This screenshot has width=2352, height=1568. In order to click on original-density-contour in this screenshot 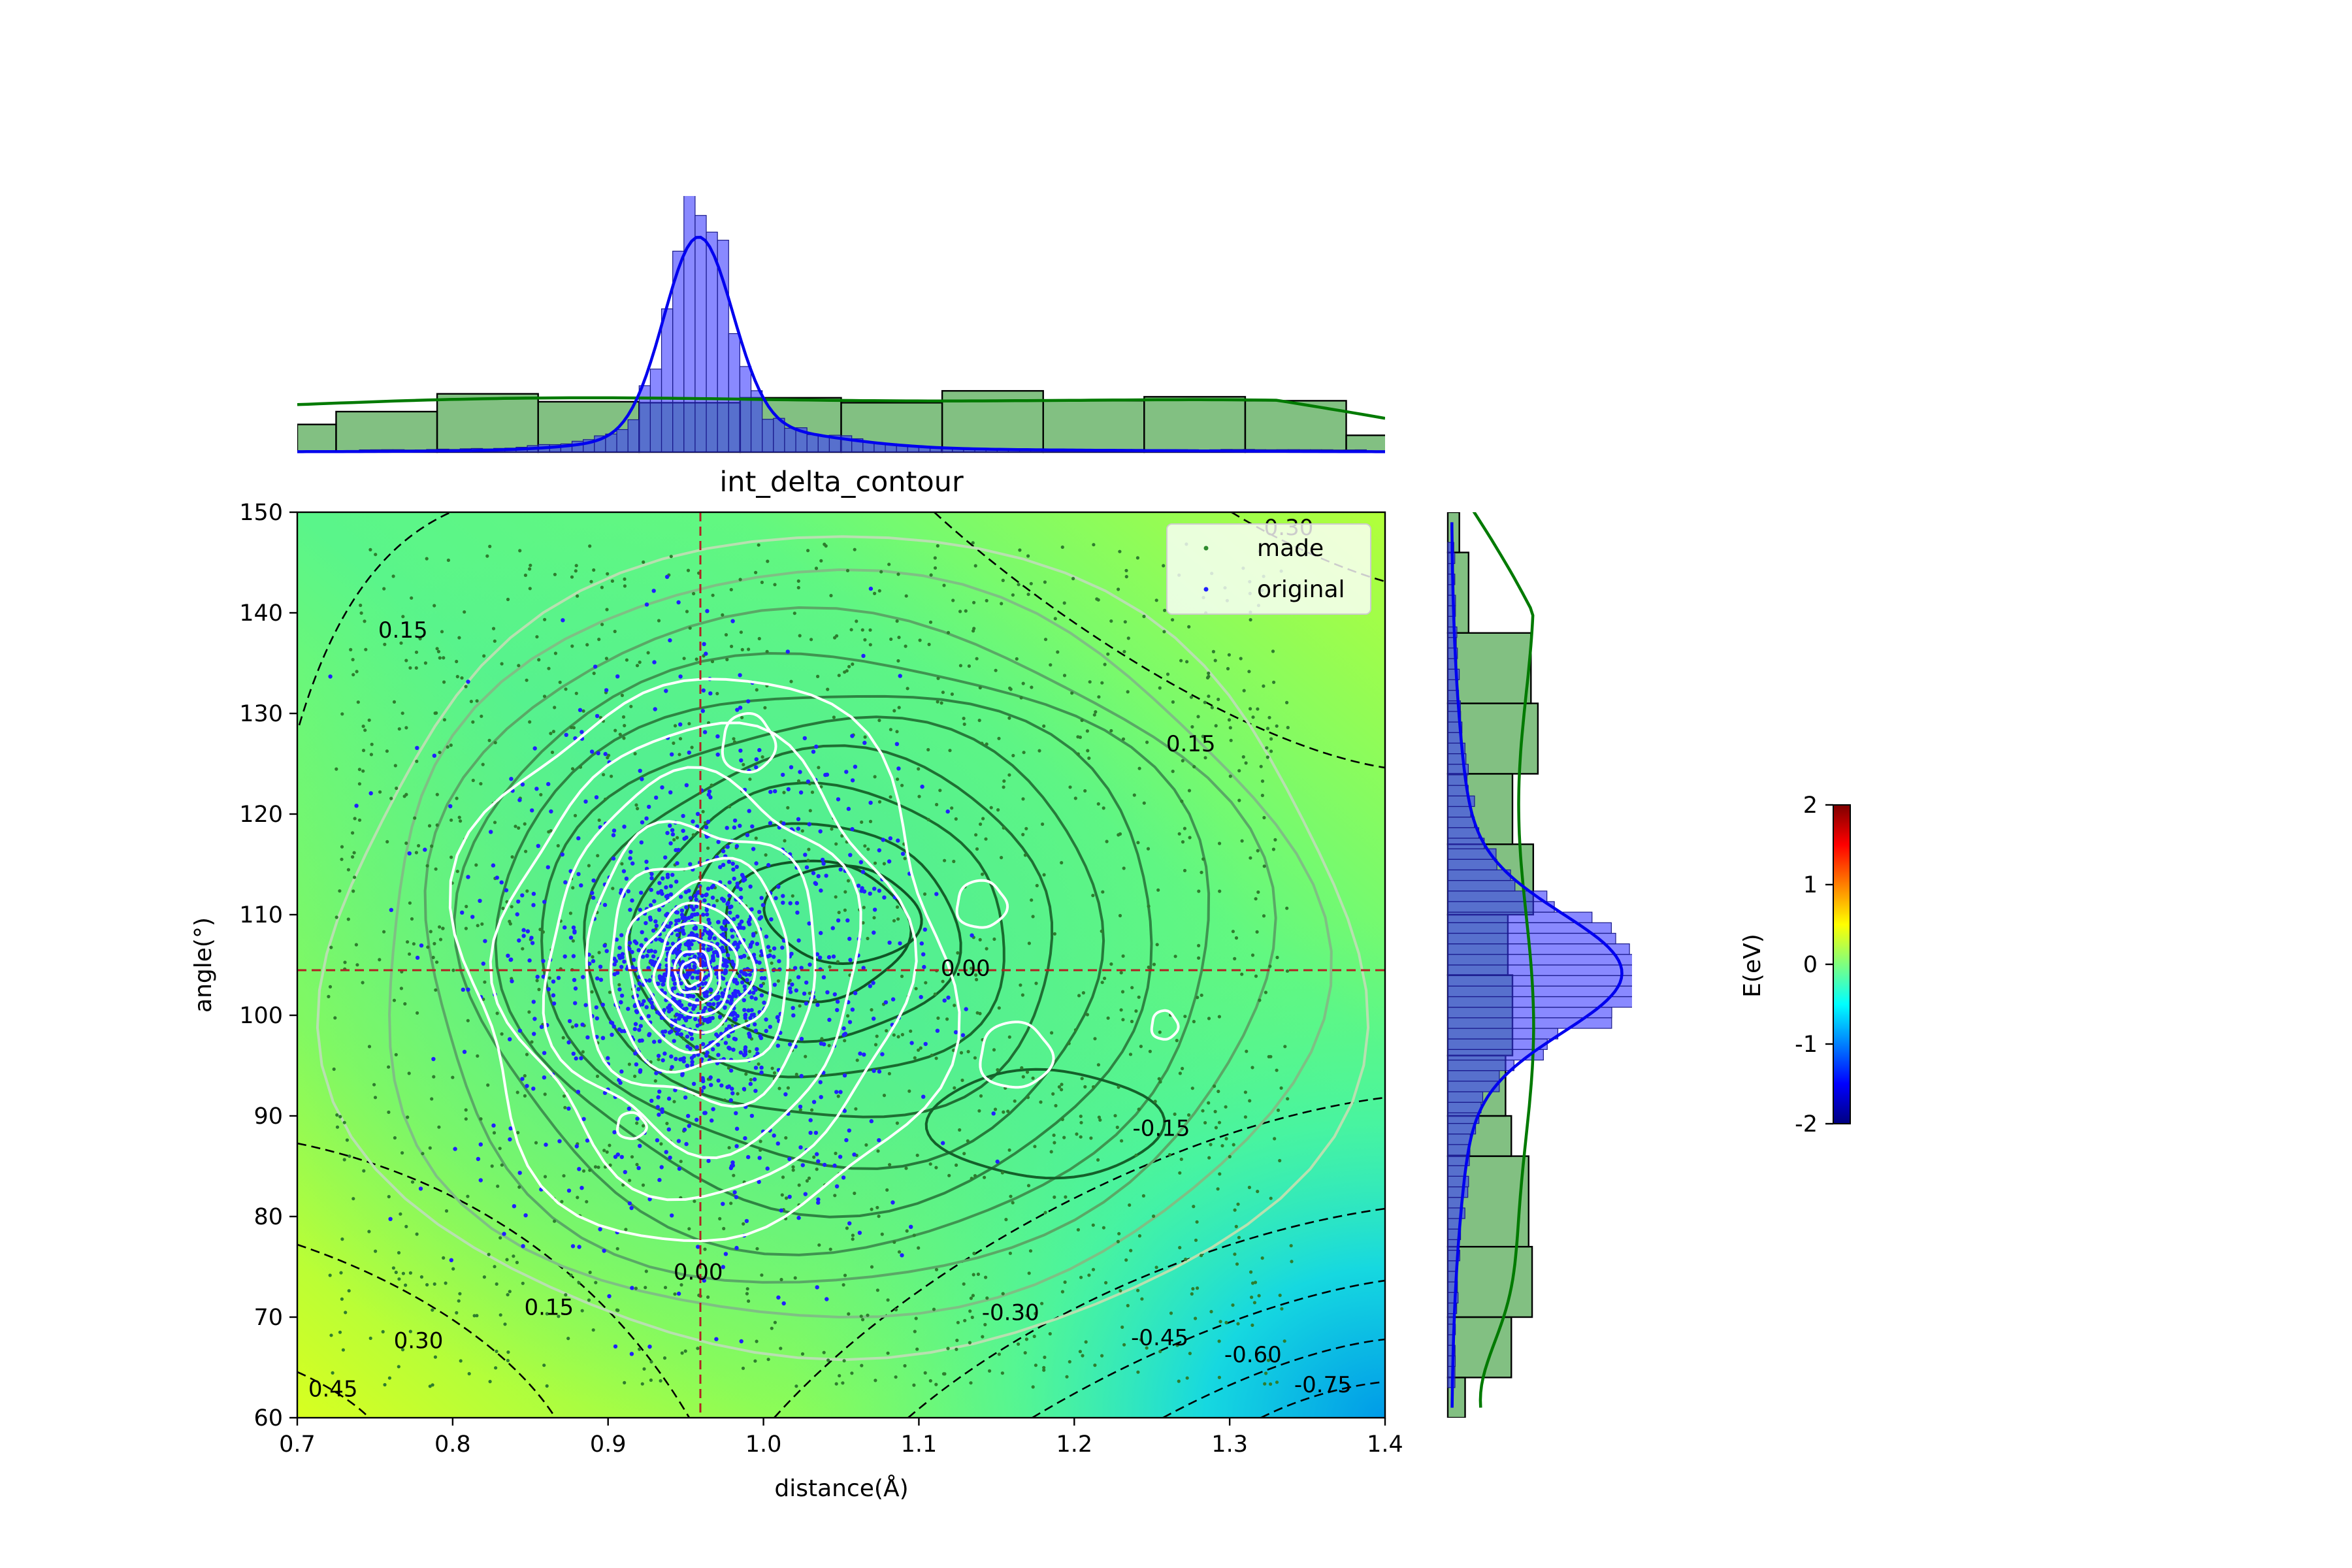, I will do `click(703, 961)`.